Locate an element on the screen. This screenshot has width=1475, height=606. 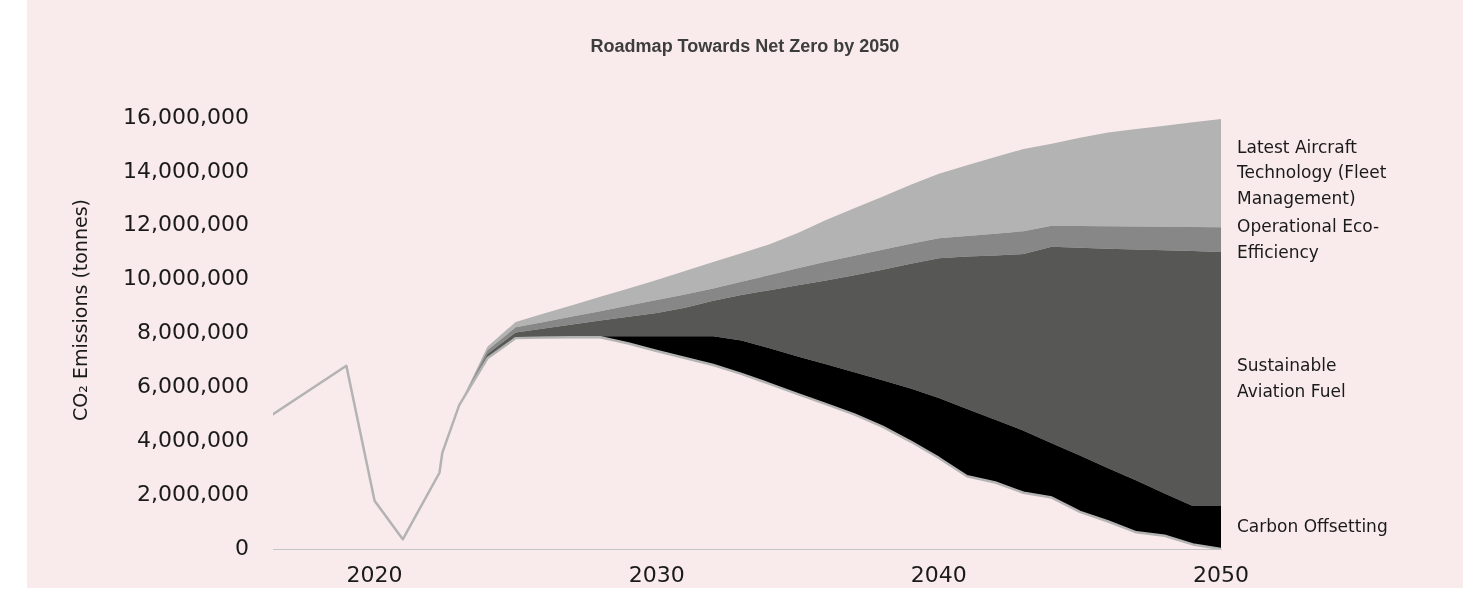
series-label: Sustainable Aviation Fuel is located at coordinates (1292, 378).